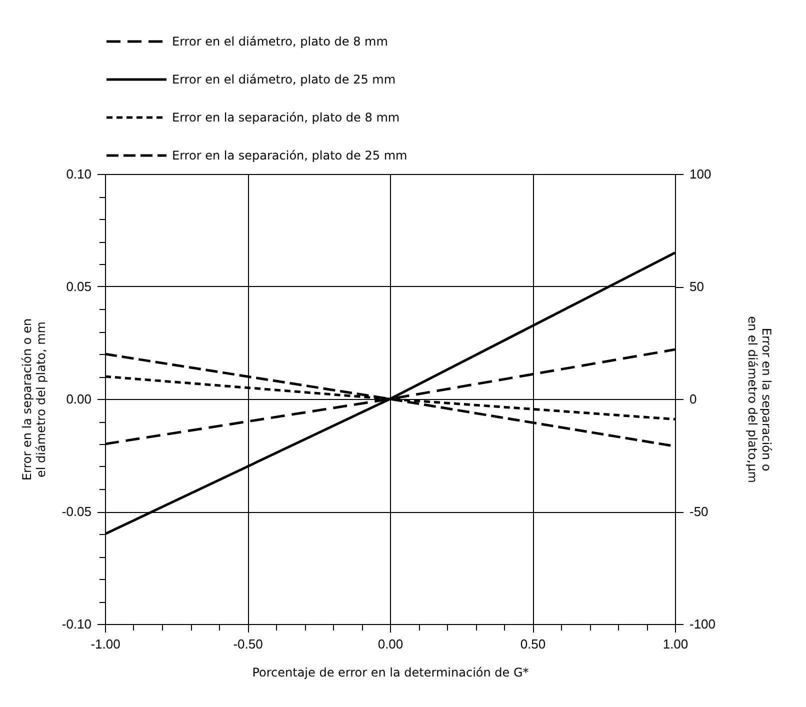  I want to click on y-tick-label: 0.05, so click(79, 286).